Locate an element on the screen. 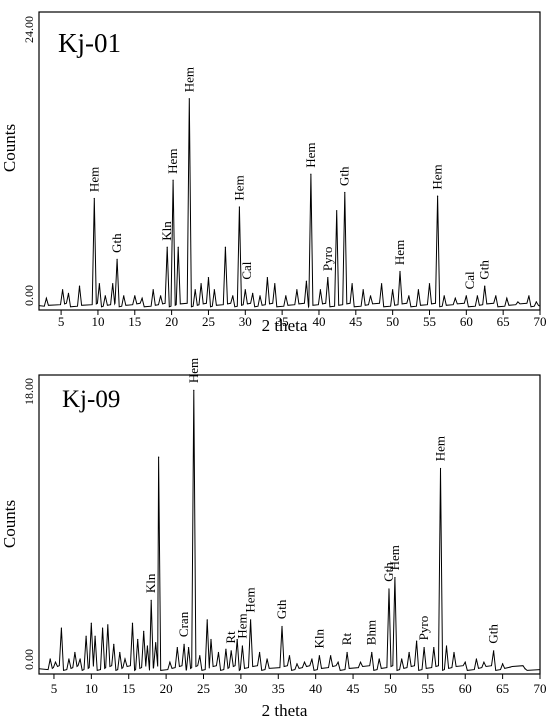 The width and height of the screenshot is (550, 721). x-axis-title: 2 theta is located at coordinates (285, 710).